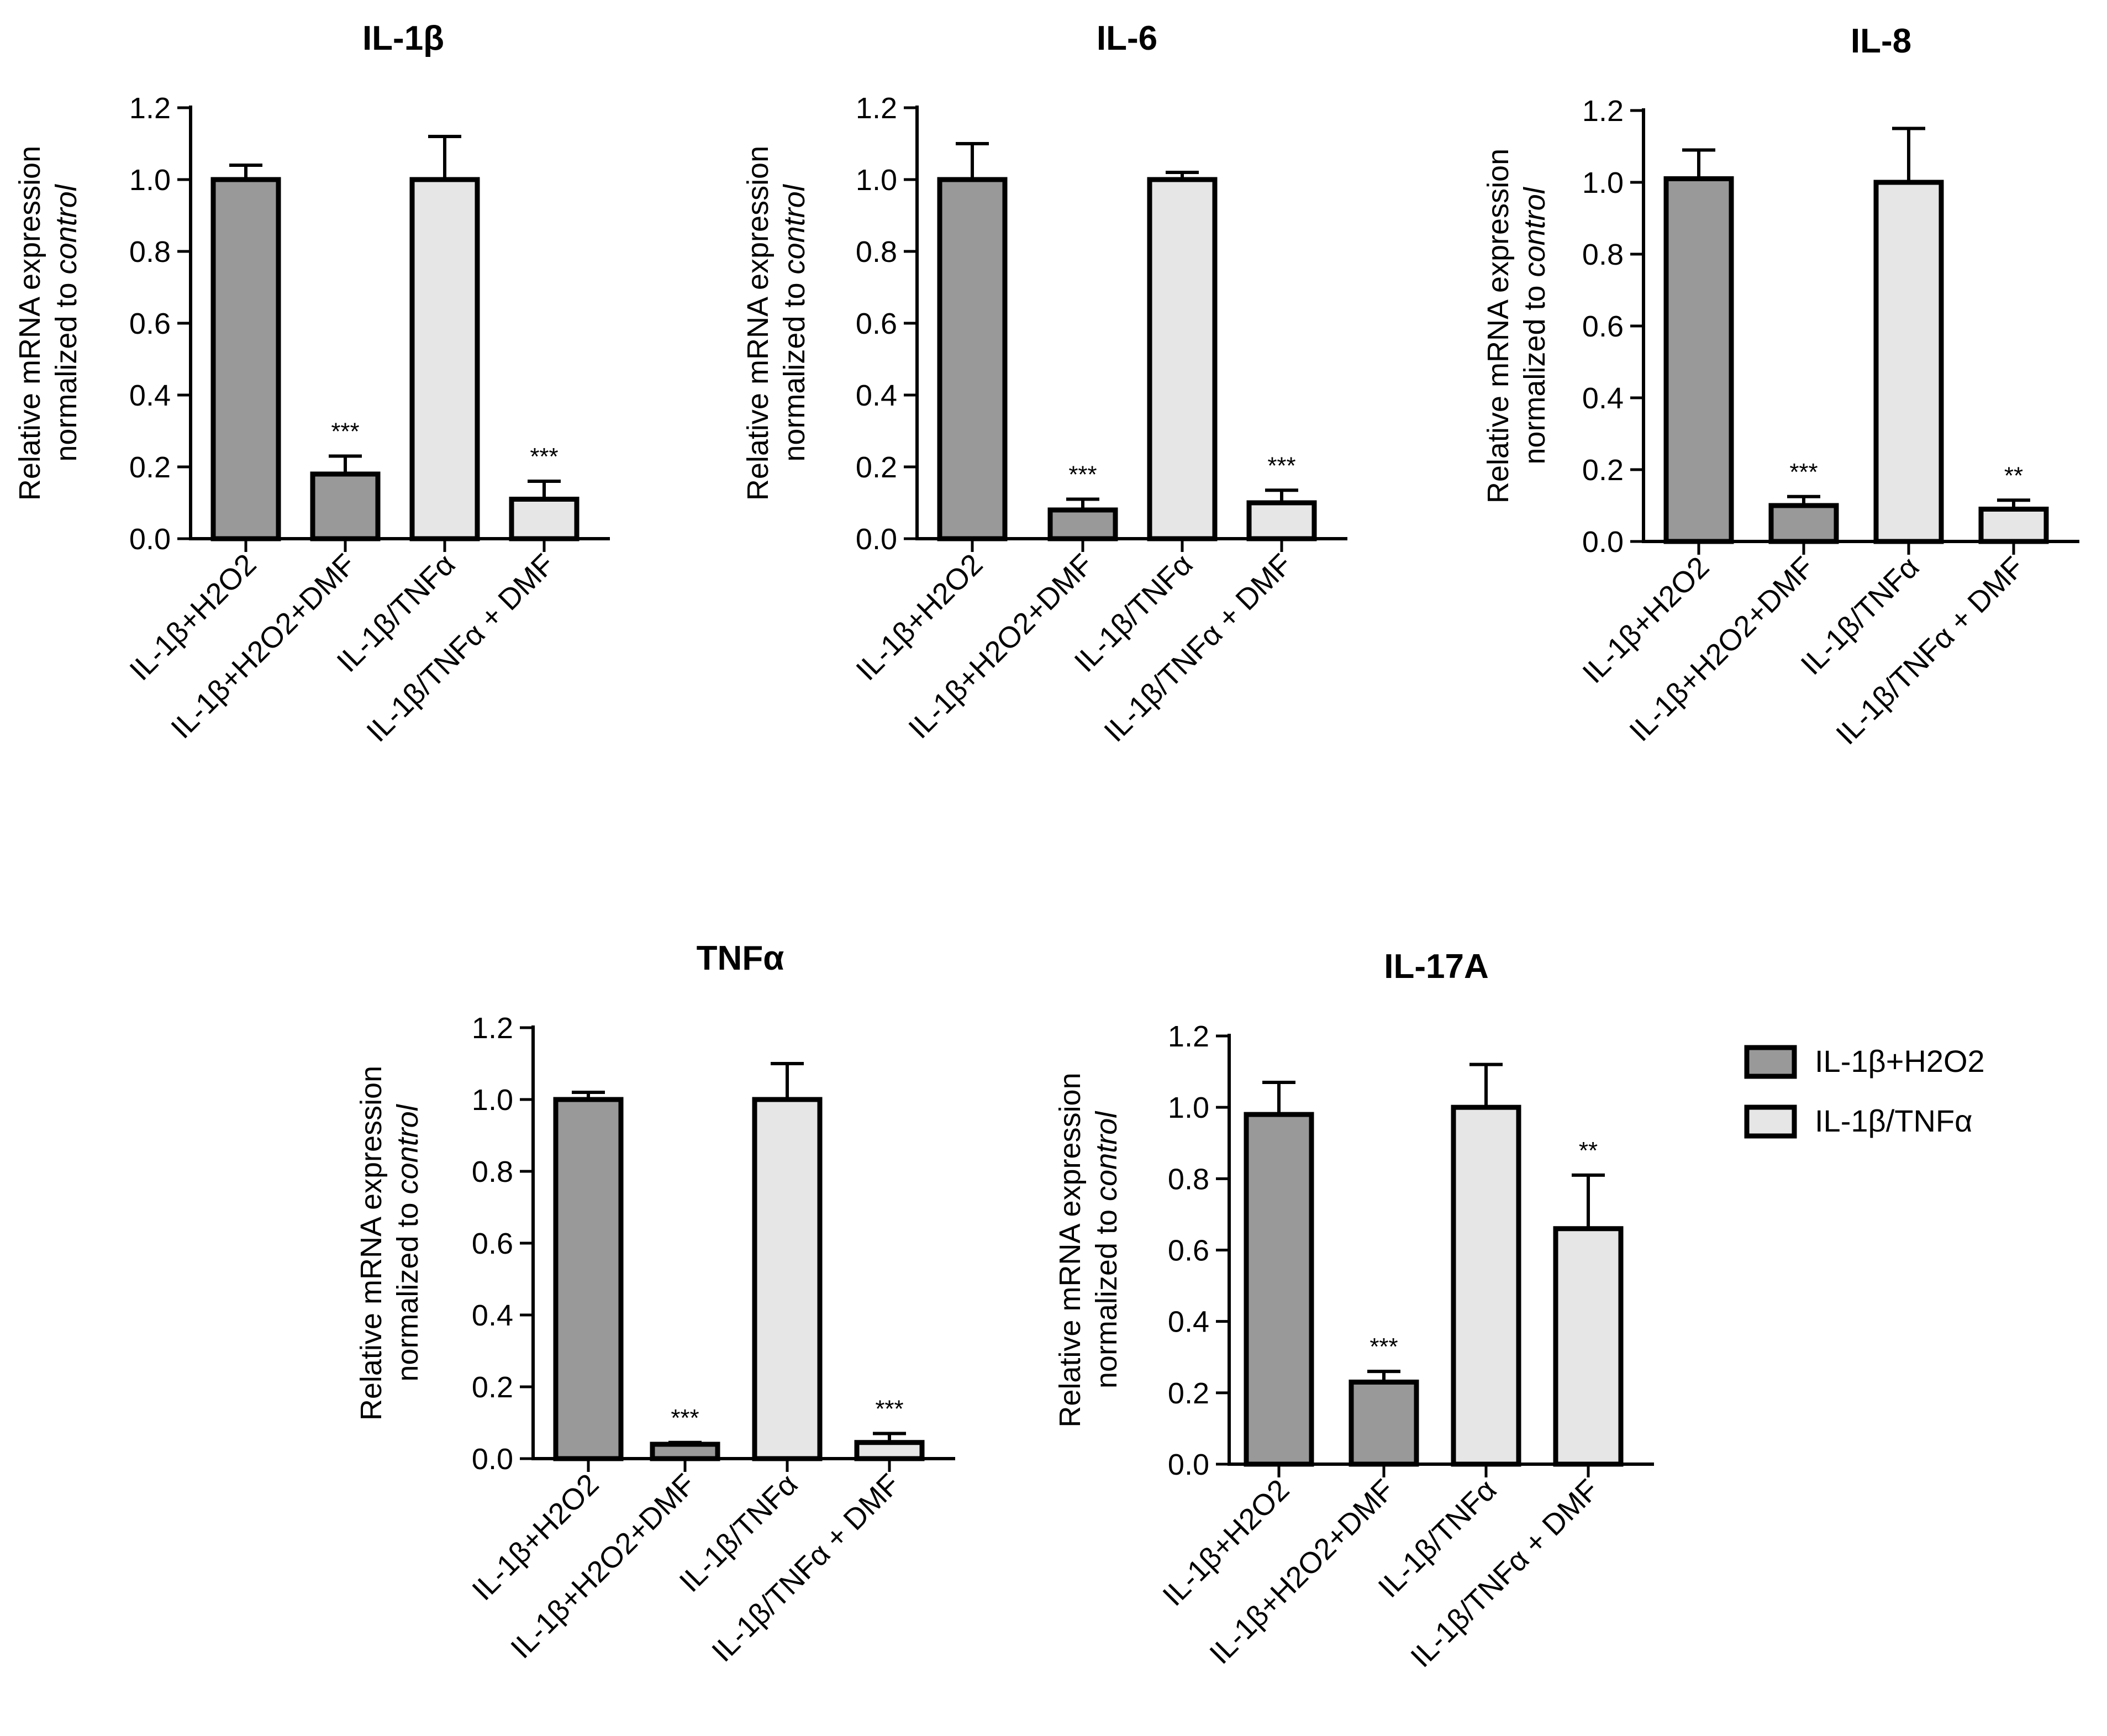 Image resolution: width=2107 pixels, height=1736 pixels. I want to click on chart-title: IL-8, so click(1881, 41).